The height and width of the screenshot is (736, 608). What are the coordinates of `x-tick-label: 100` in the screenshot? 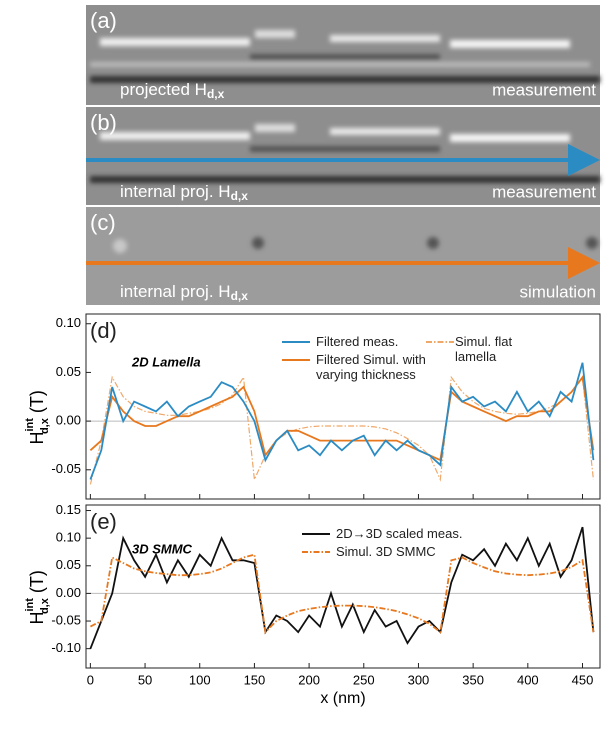 It's located at (200, 679).